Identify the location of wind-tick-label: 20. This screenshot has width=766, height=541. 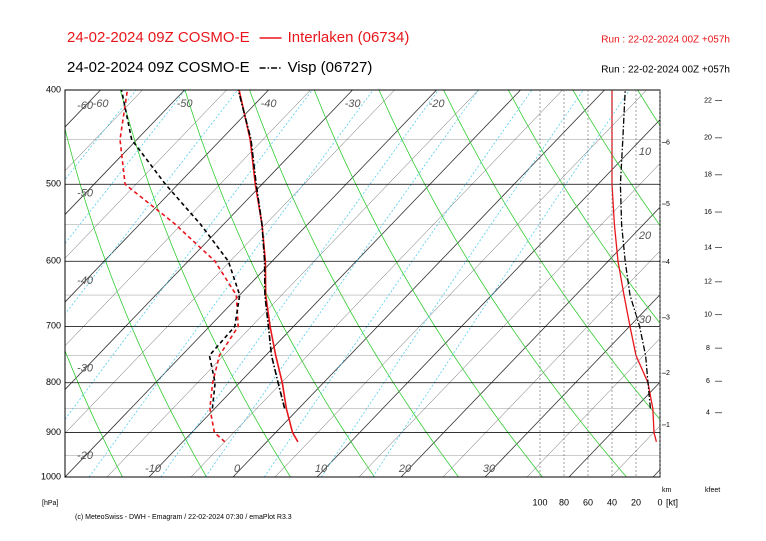
(636, 502).